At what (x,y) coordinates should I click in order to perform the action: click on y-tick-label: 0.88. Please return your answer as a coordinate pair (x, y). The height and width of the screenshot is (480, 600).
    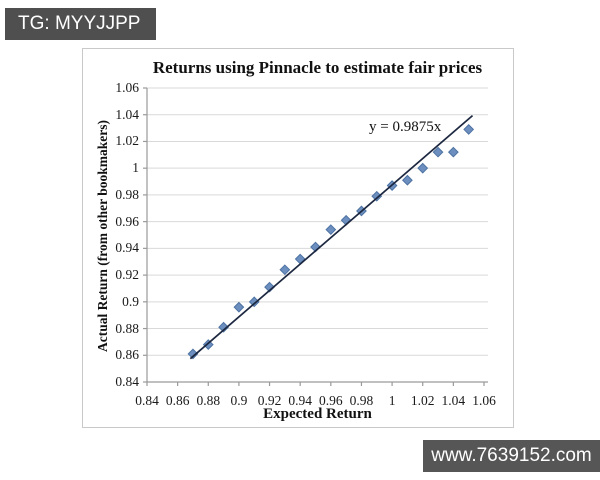
    Looking at the image, I should click on (127, 328).